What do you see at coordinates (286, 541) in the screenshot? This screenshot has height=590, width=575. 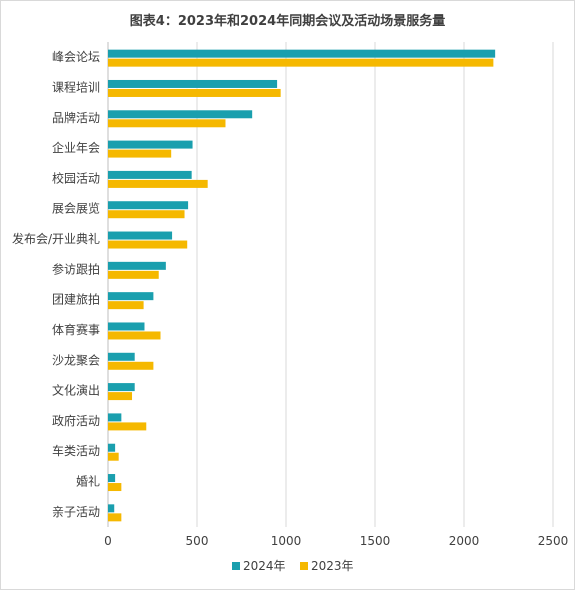 I see `x-tick-label: 1000` at bounding box center [286, 541].